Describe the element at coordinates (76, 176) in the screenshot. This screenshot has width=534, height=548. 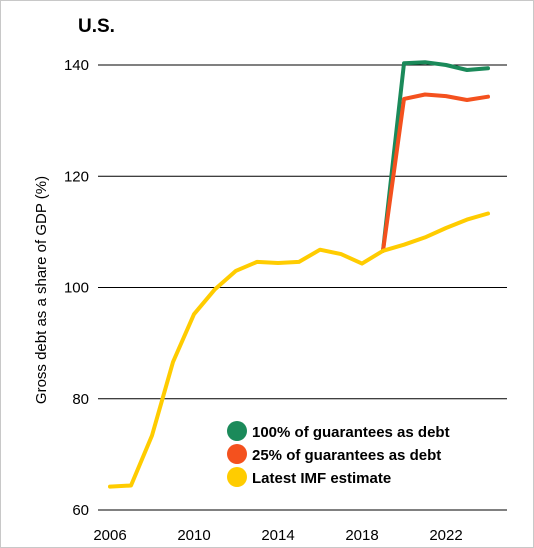
I see `y-tick-label: 120` at that location.